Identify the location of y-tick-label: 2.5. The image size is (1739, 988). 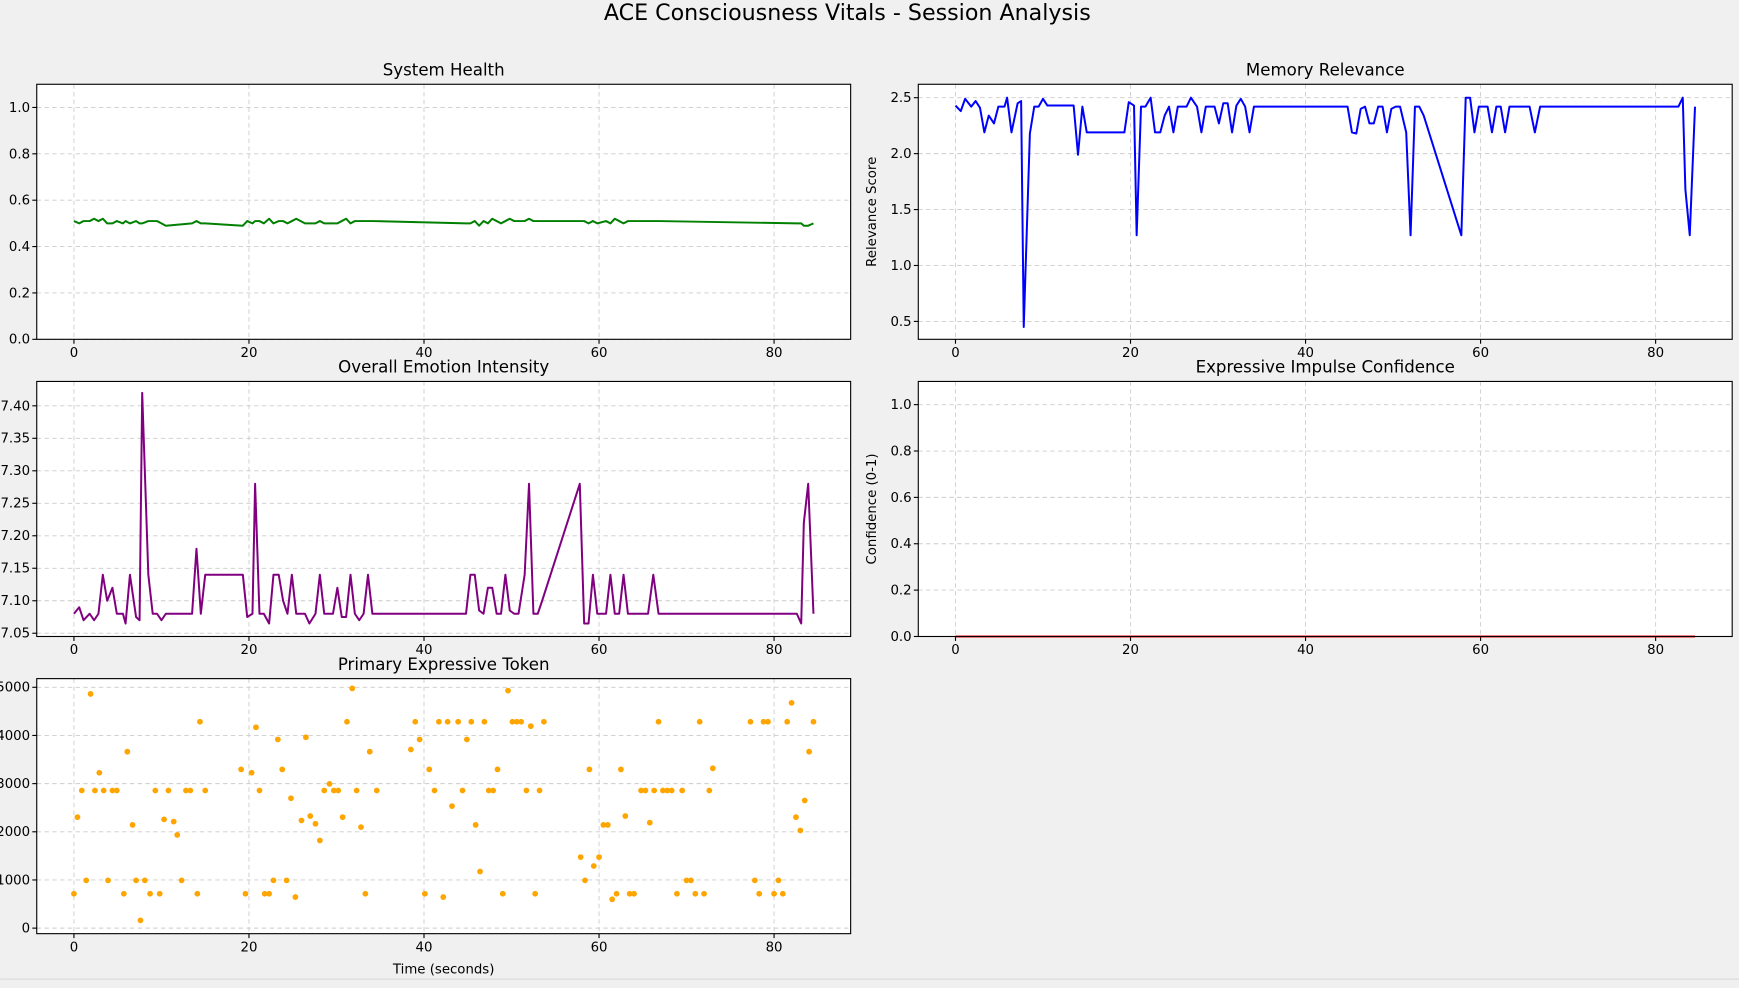
(900, 98).